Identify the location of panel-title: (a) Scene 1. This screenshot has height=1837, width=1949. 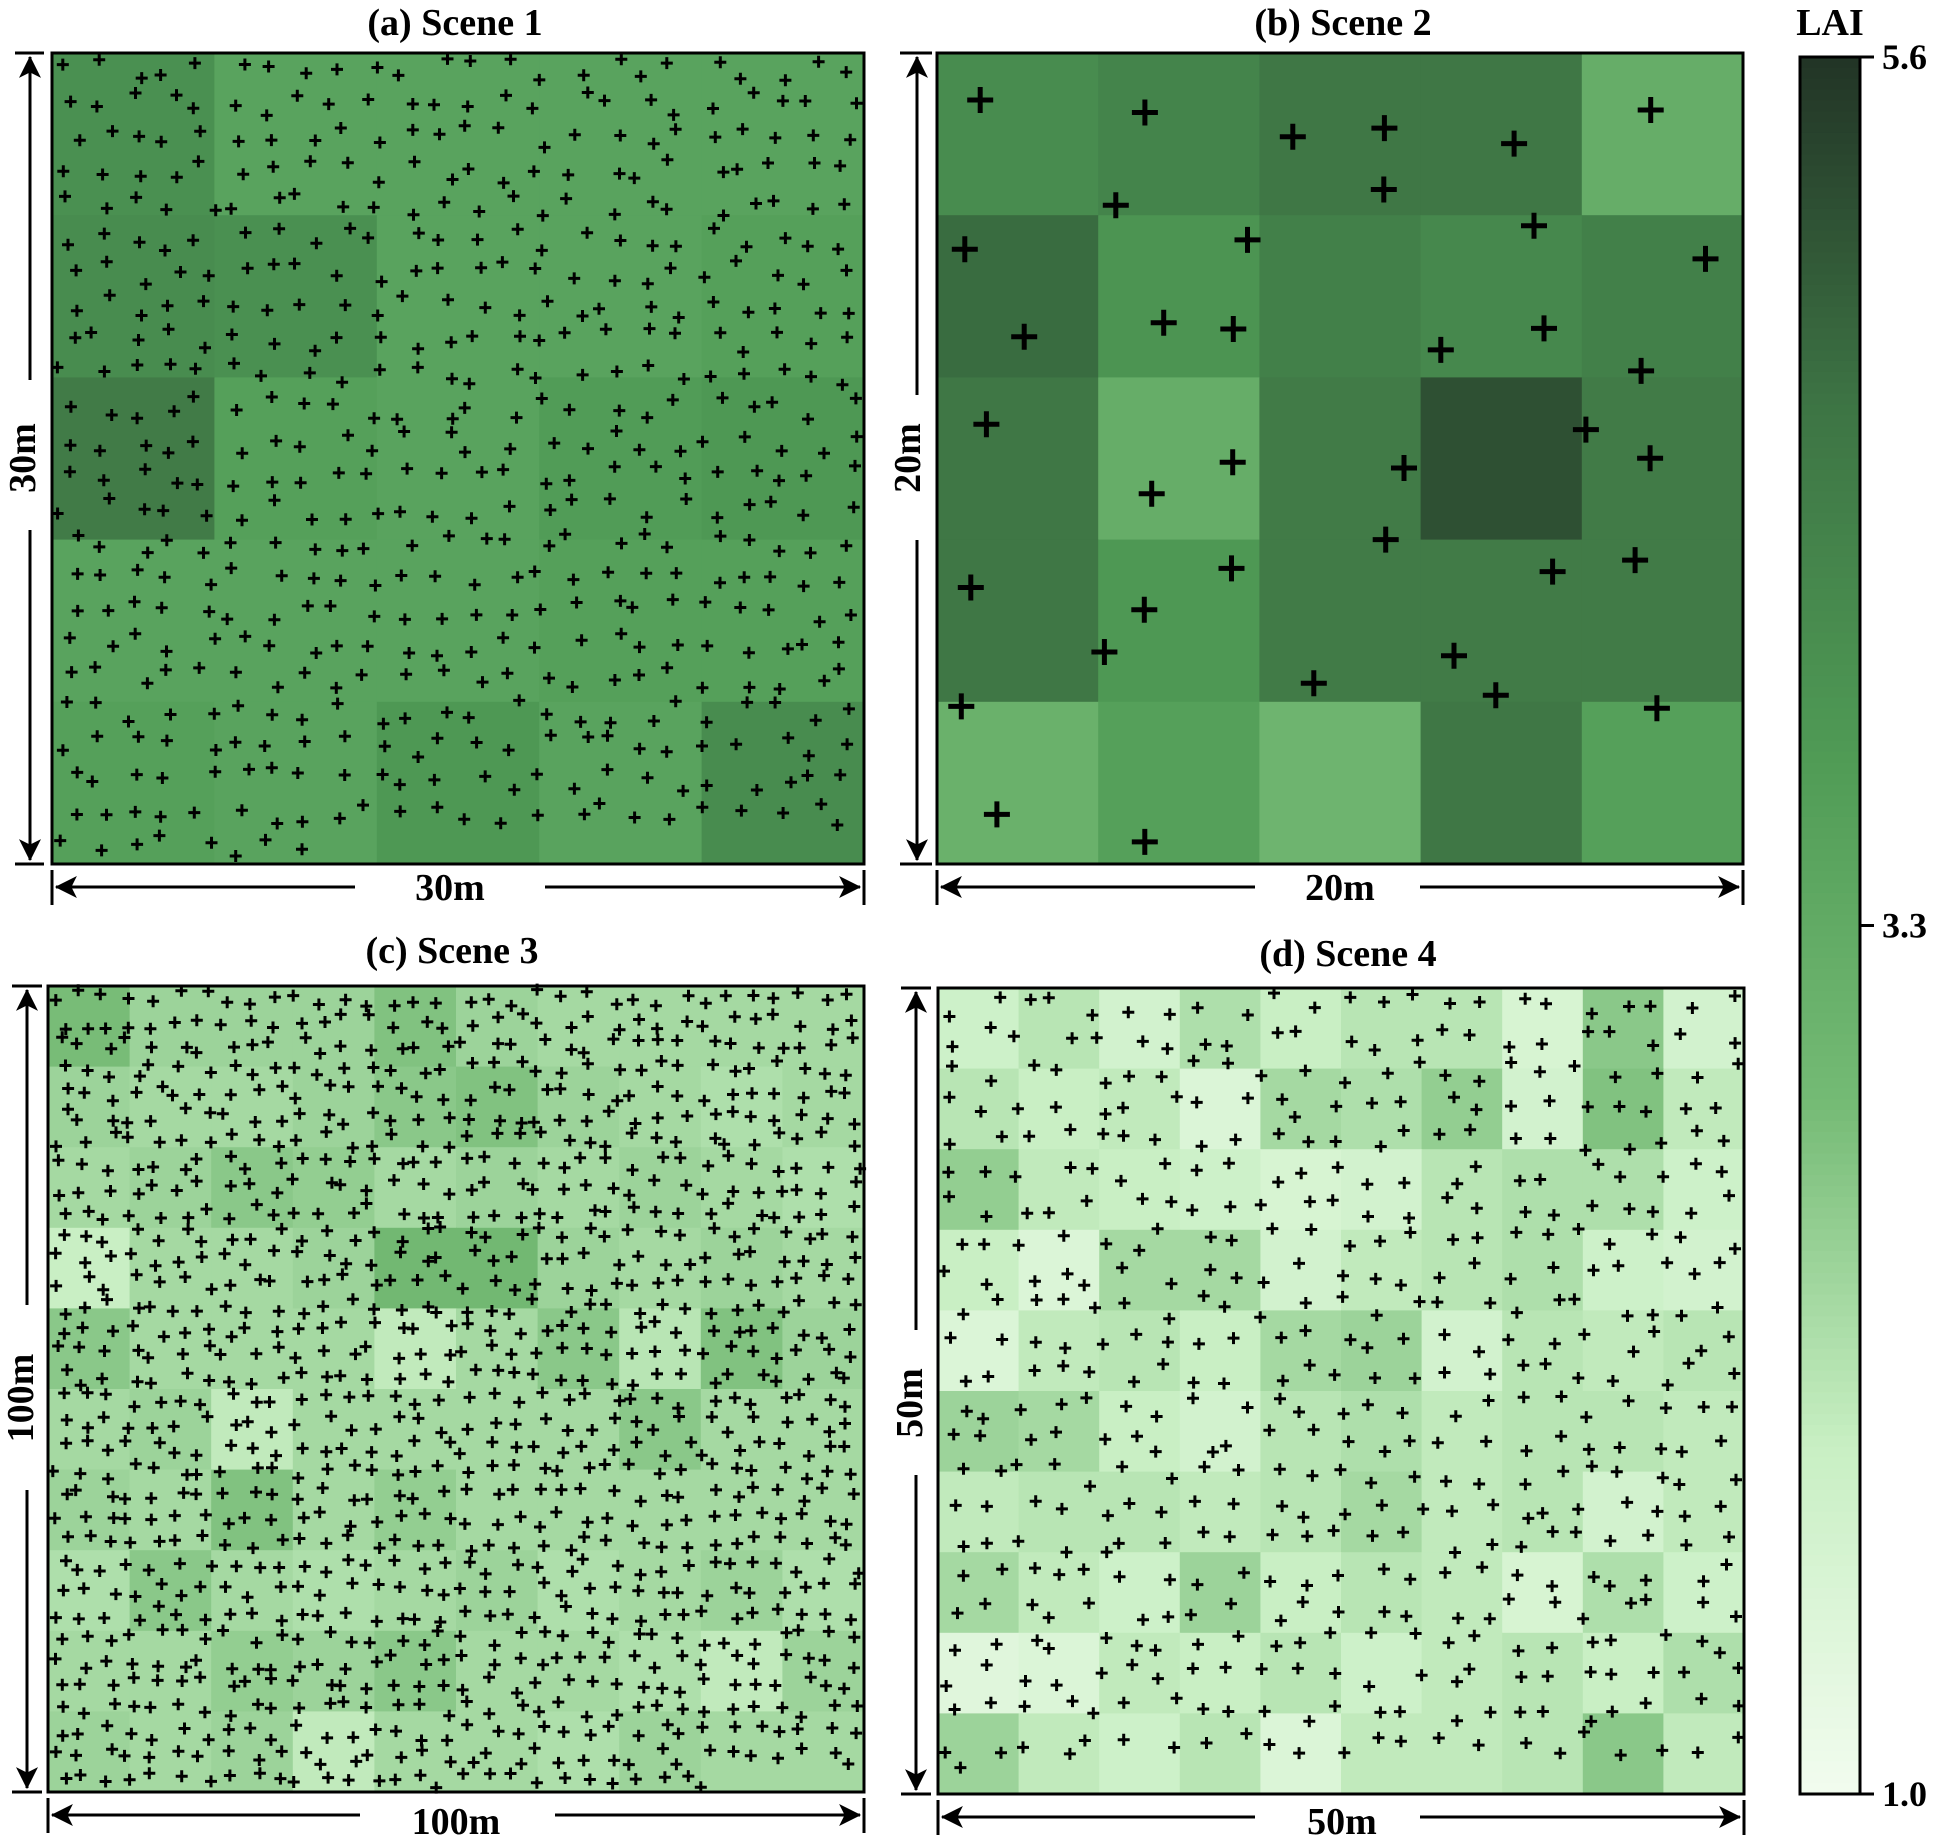
(454, 23).